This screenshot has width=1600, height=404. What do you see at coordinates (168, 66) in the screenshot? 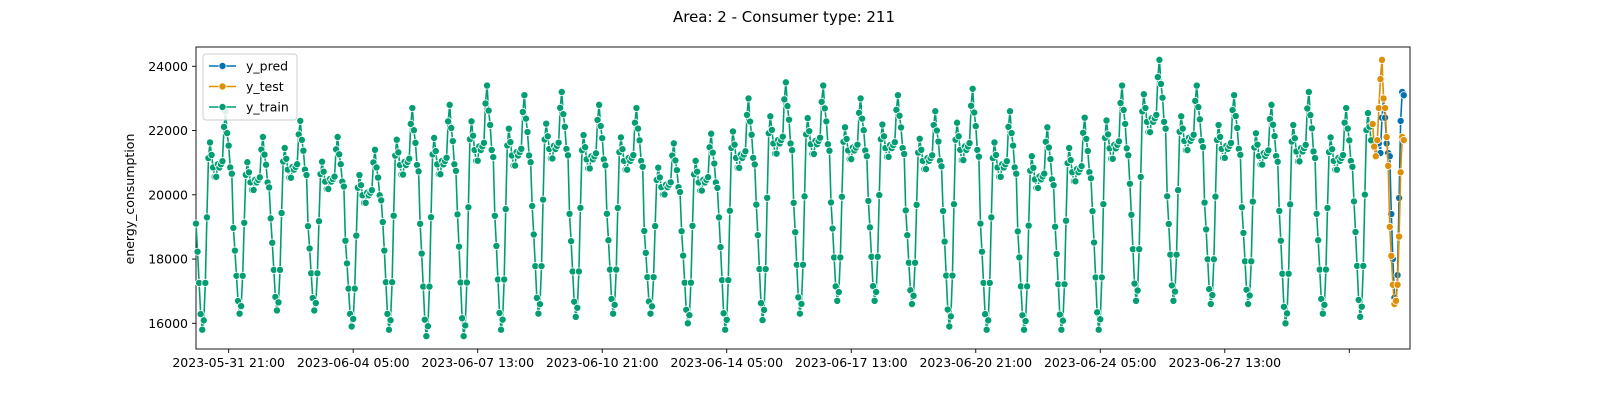
I see `y-tick-label: 24000` at bounding box center [168, 66].